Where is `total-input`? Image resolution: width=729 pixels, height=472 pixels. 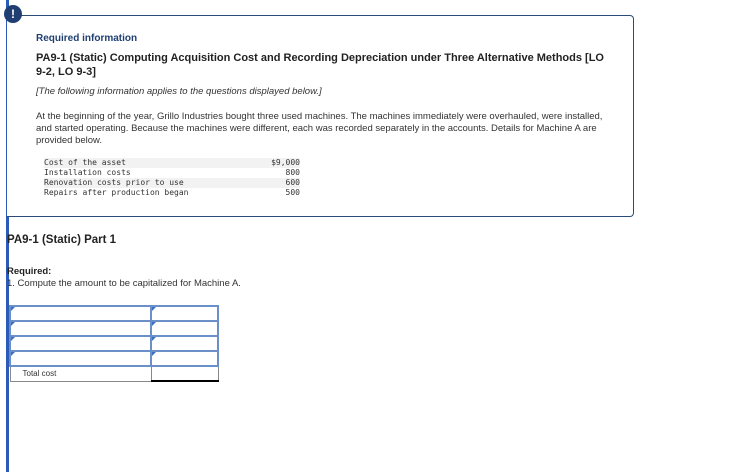
total-input is located at coordinates (184, 373).